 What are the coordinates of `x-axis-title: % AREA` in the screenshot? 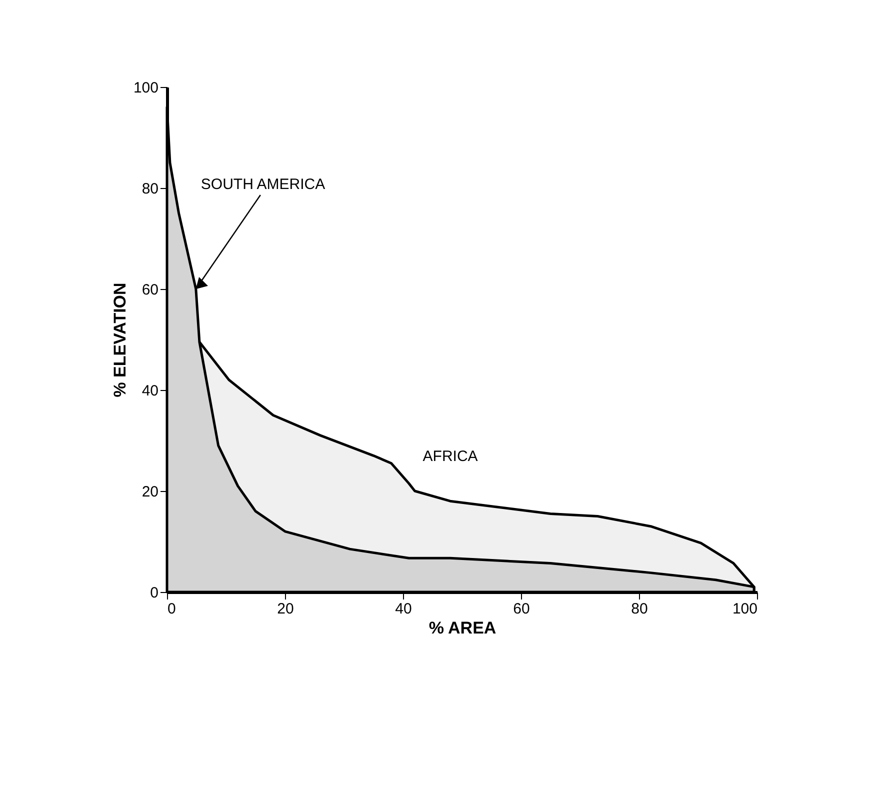 It's located at (462, 628).